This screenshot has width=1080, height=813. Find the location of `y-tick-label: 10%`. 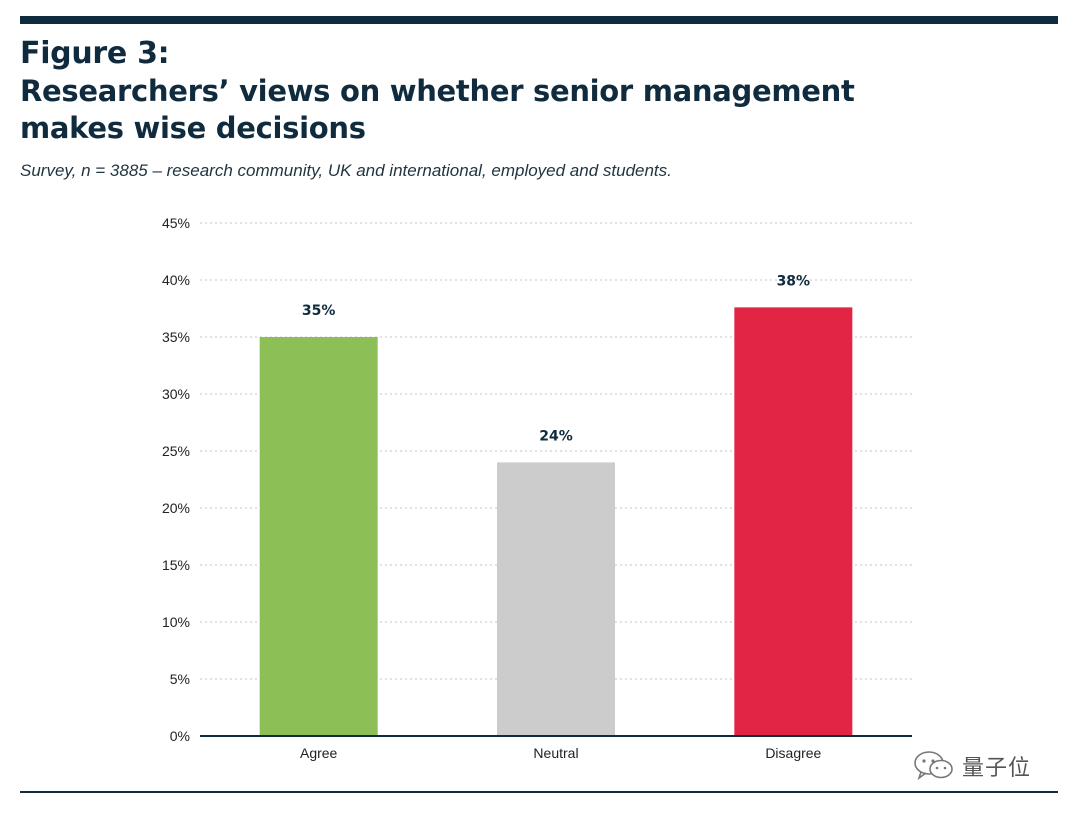

y-tick-label: 10% is located at coordinates (176, 622).